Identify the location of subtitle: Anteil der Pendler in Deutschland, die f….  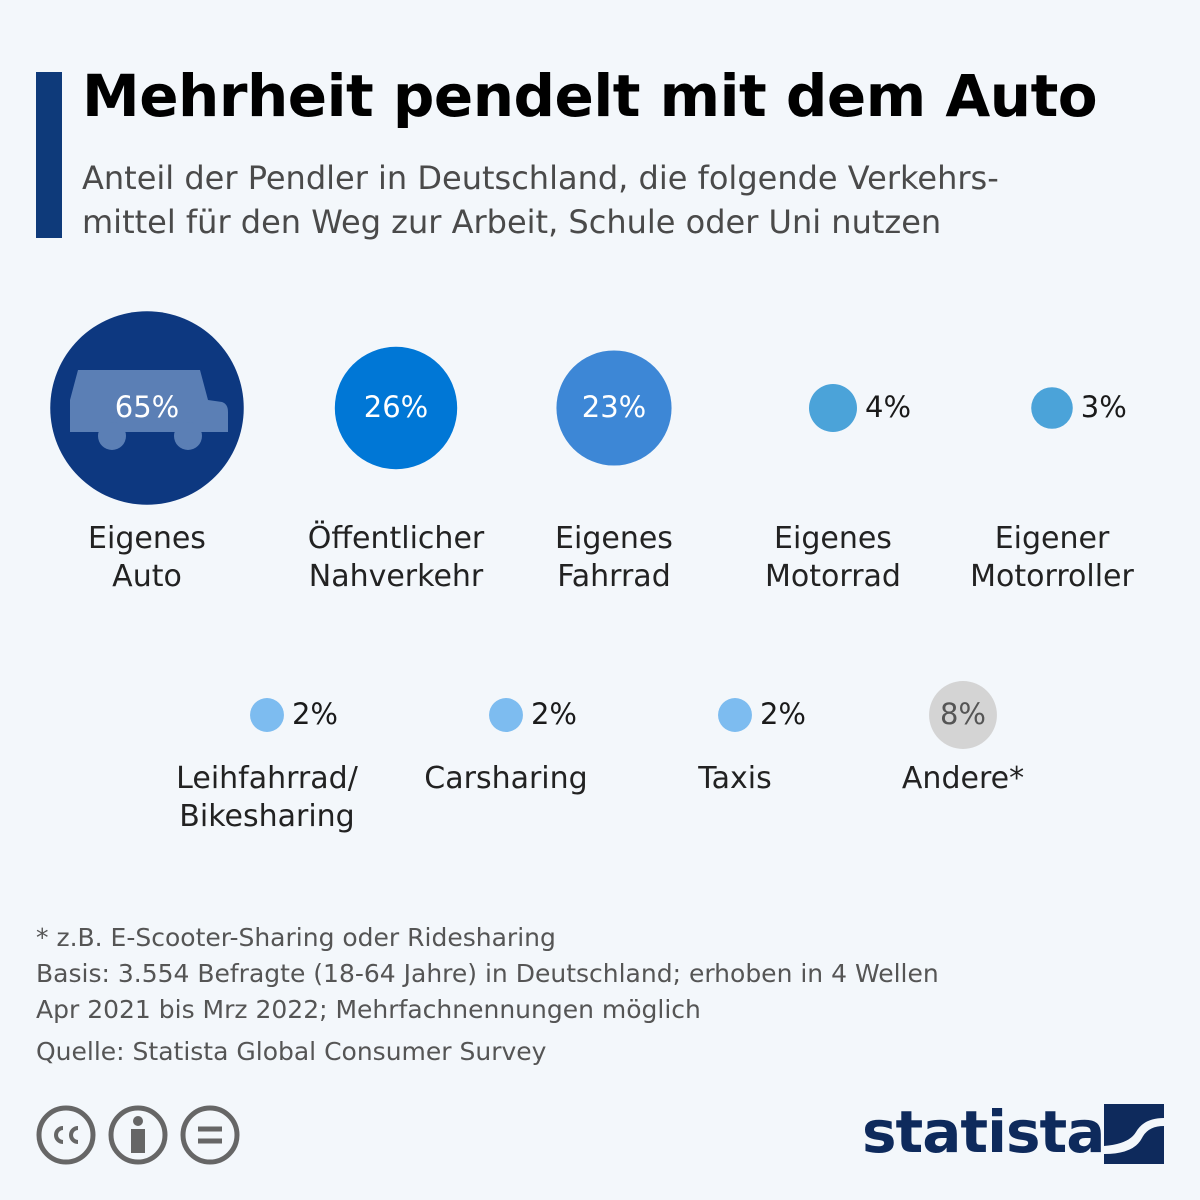
(540, 200).